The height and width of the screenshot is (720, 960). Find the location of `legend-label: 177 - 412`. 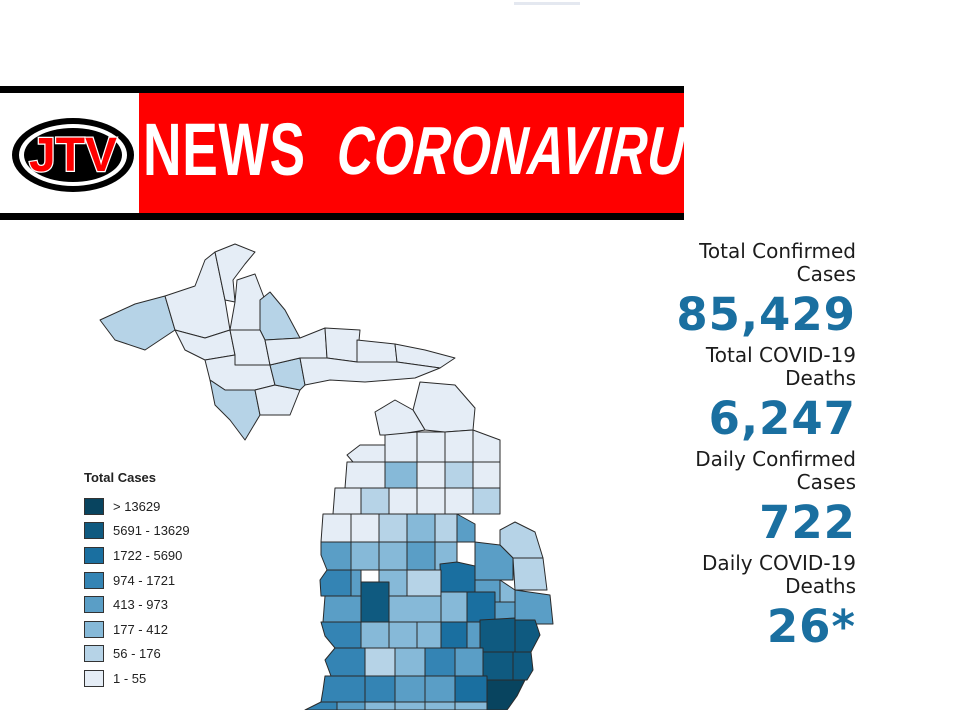

legend-label: 177 - 412 is located at coordinates (140, 629).